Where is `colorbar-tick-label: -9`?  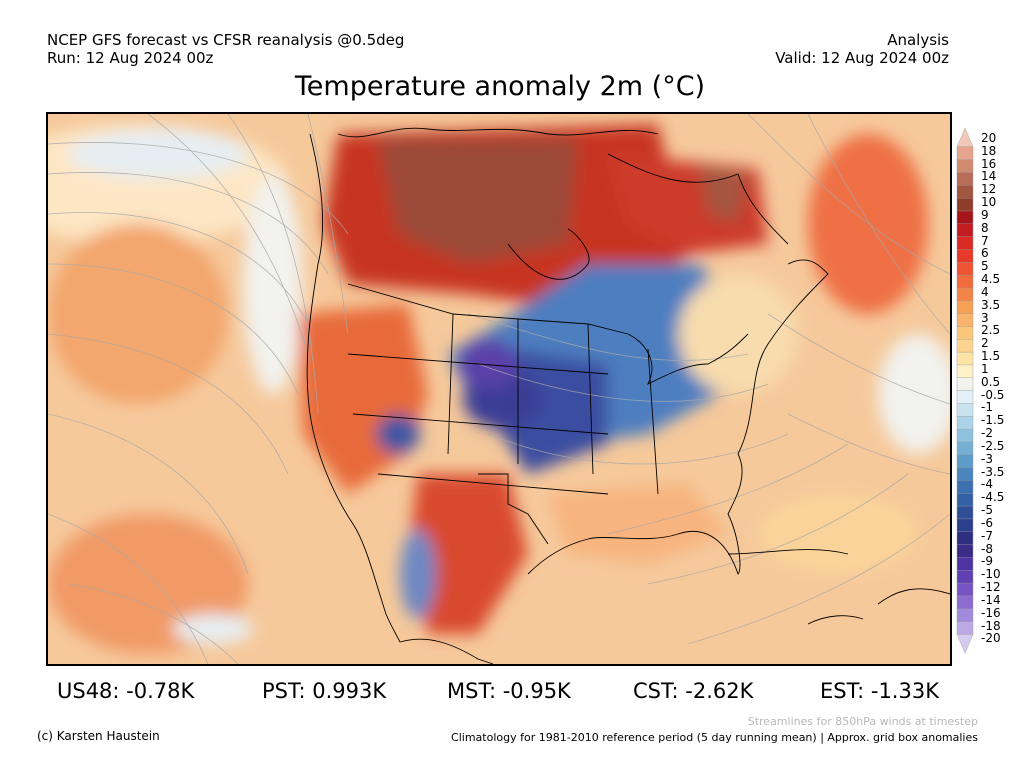
colorbar-tick-label: -9 is located at coordinates (987, 561).